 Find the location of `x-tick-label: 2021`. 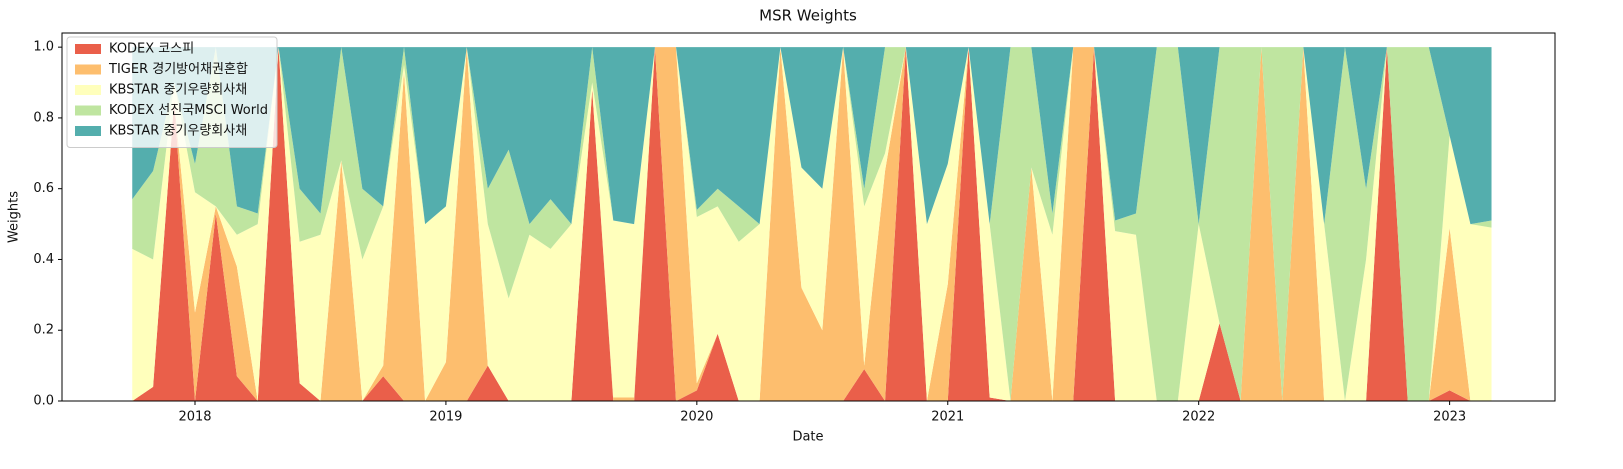

x-tick-label: 2021 is located at coordinates (947, 417).